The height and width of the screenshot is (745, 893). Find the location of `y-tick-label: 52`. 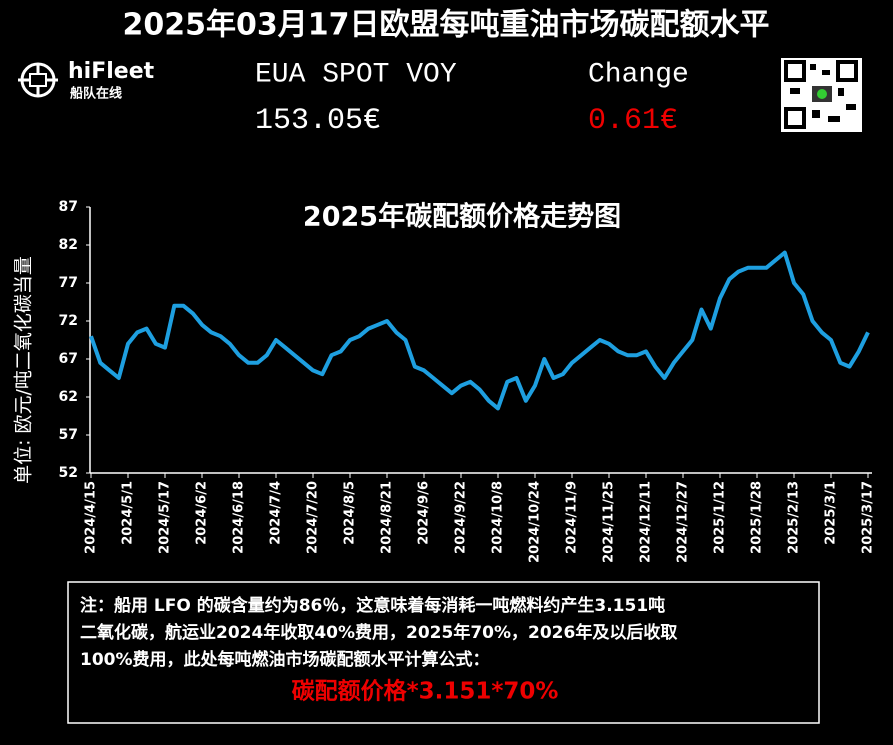

y-tick-label: 52 is located at coordinates (68, 473).